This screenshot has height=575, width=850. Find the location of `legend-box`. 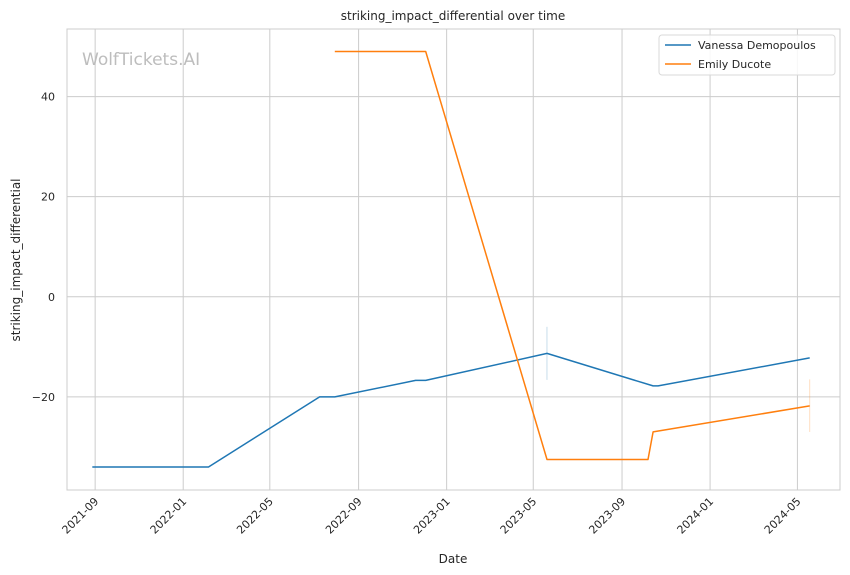

legend-box is located at coordinates (747, 55).